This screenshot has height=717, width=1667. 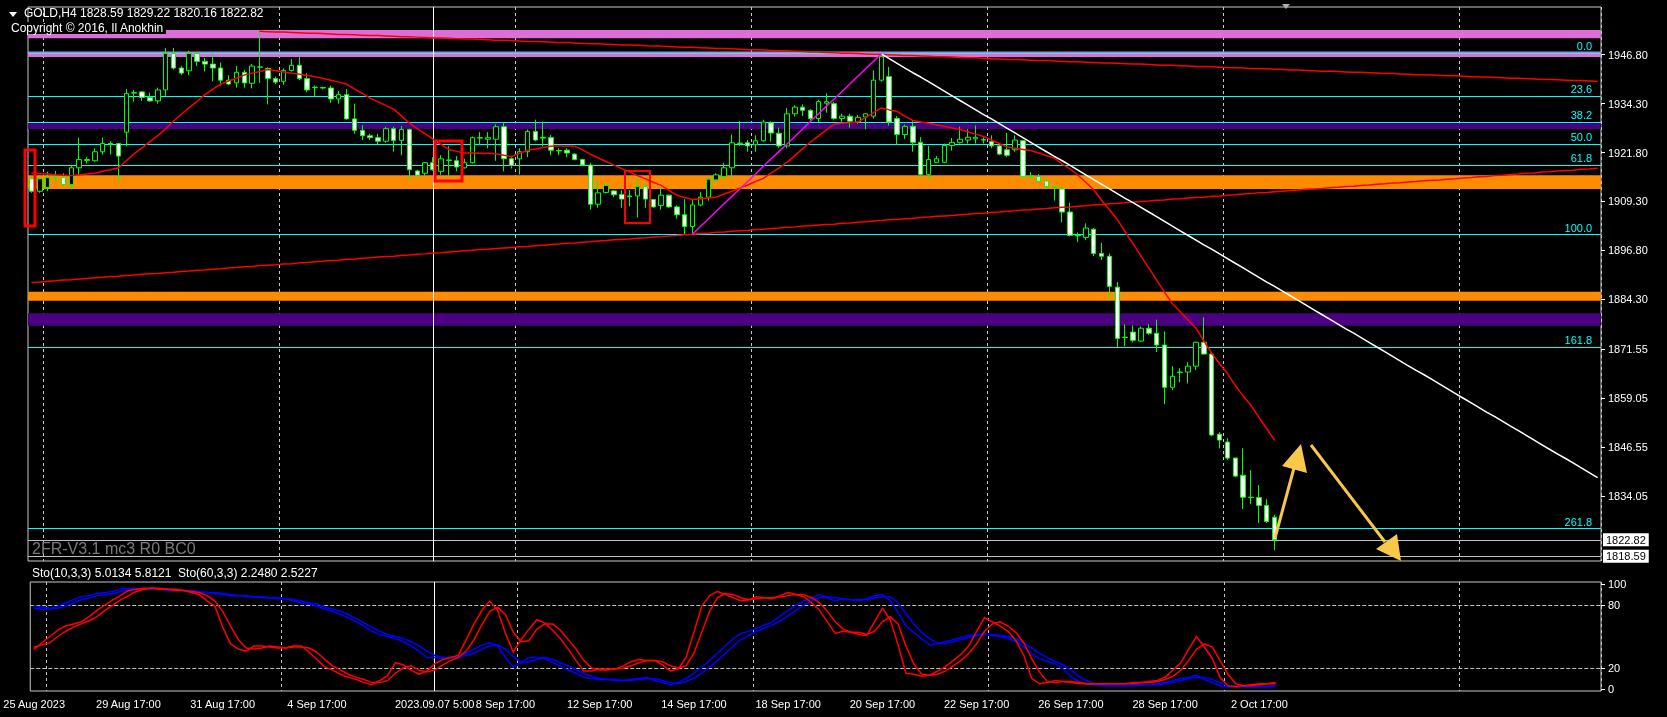 I want to click on y-tick-label: 20, so click(x=1614, y=667).